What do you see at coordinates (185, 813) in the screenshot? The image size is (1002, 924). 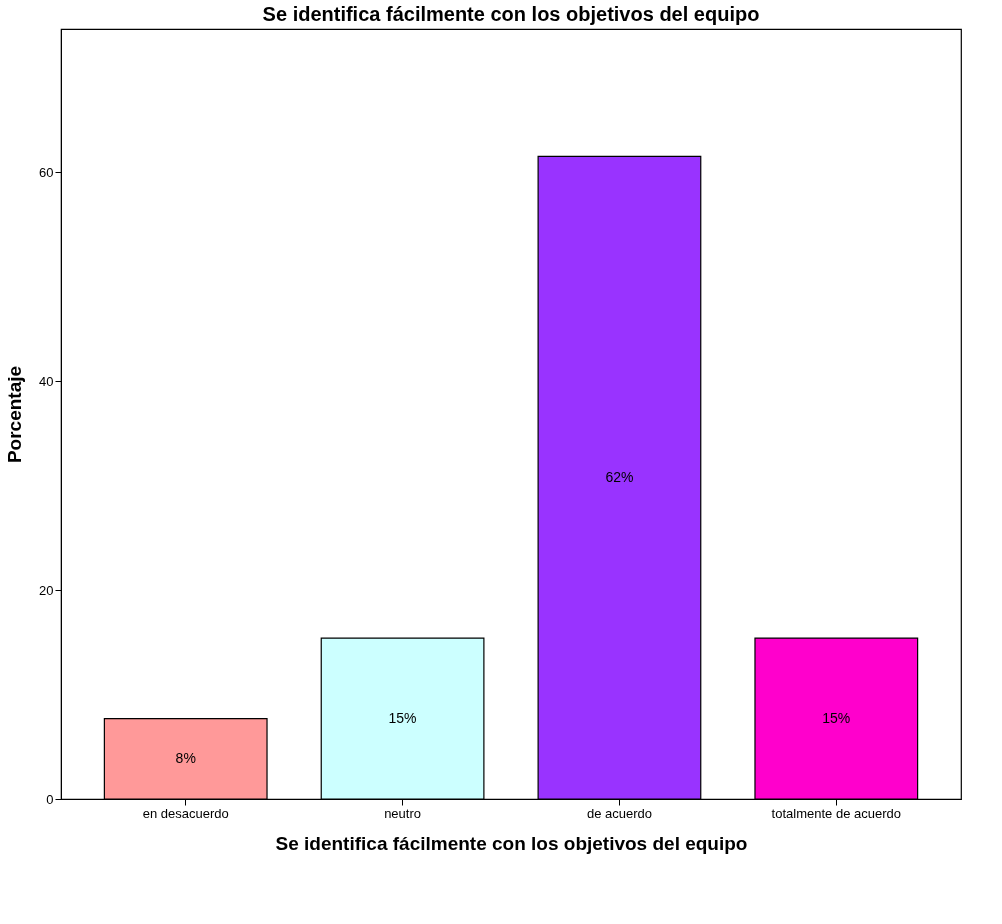 I see `x-tick-label: en desacuerdo` at bounding box center [185, 813].